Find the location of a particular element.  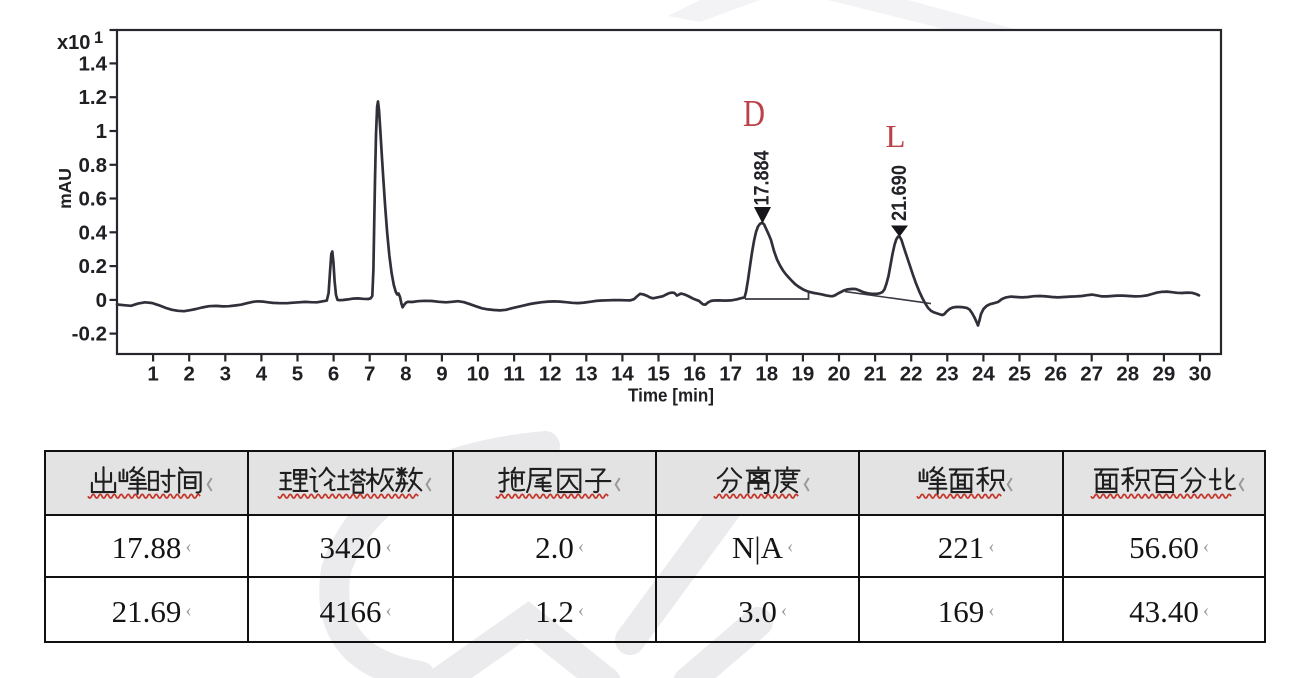

svg-text: 7 is located at coordinates (369, 374).